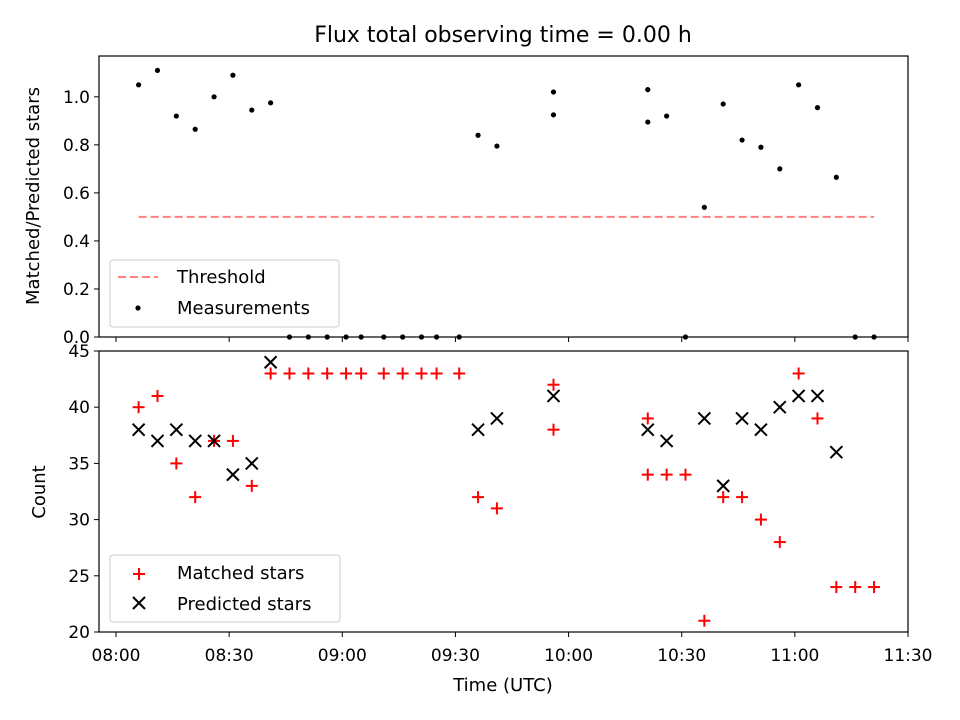  What do you see at coordinates (76, 338) in the screenshot?
I see `top-y-tick-label: 0.0` at bounding box center [76, 338].